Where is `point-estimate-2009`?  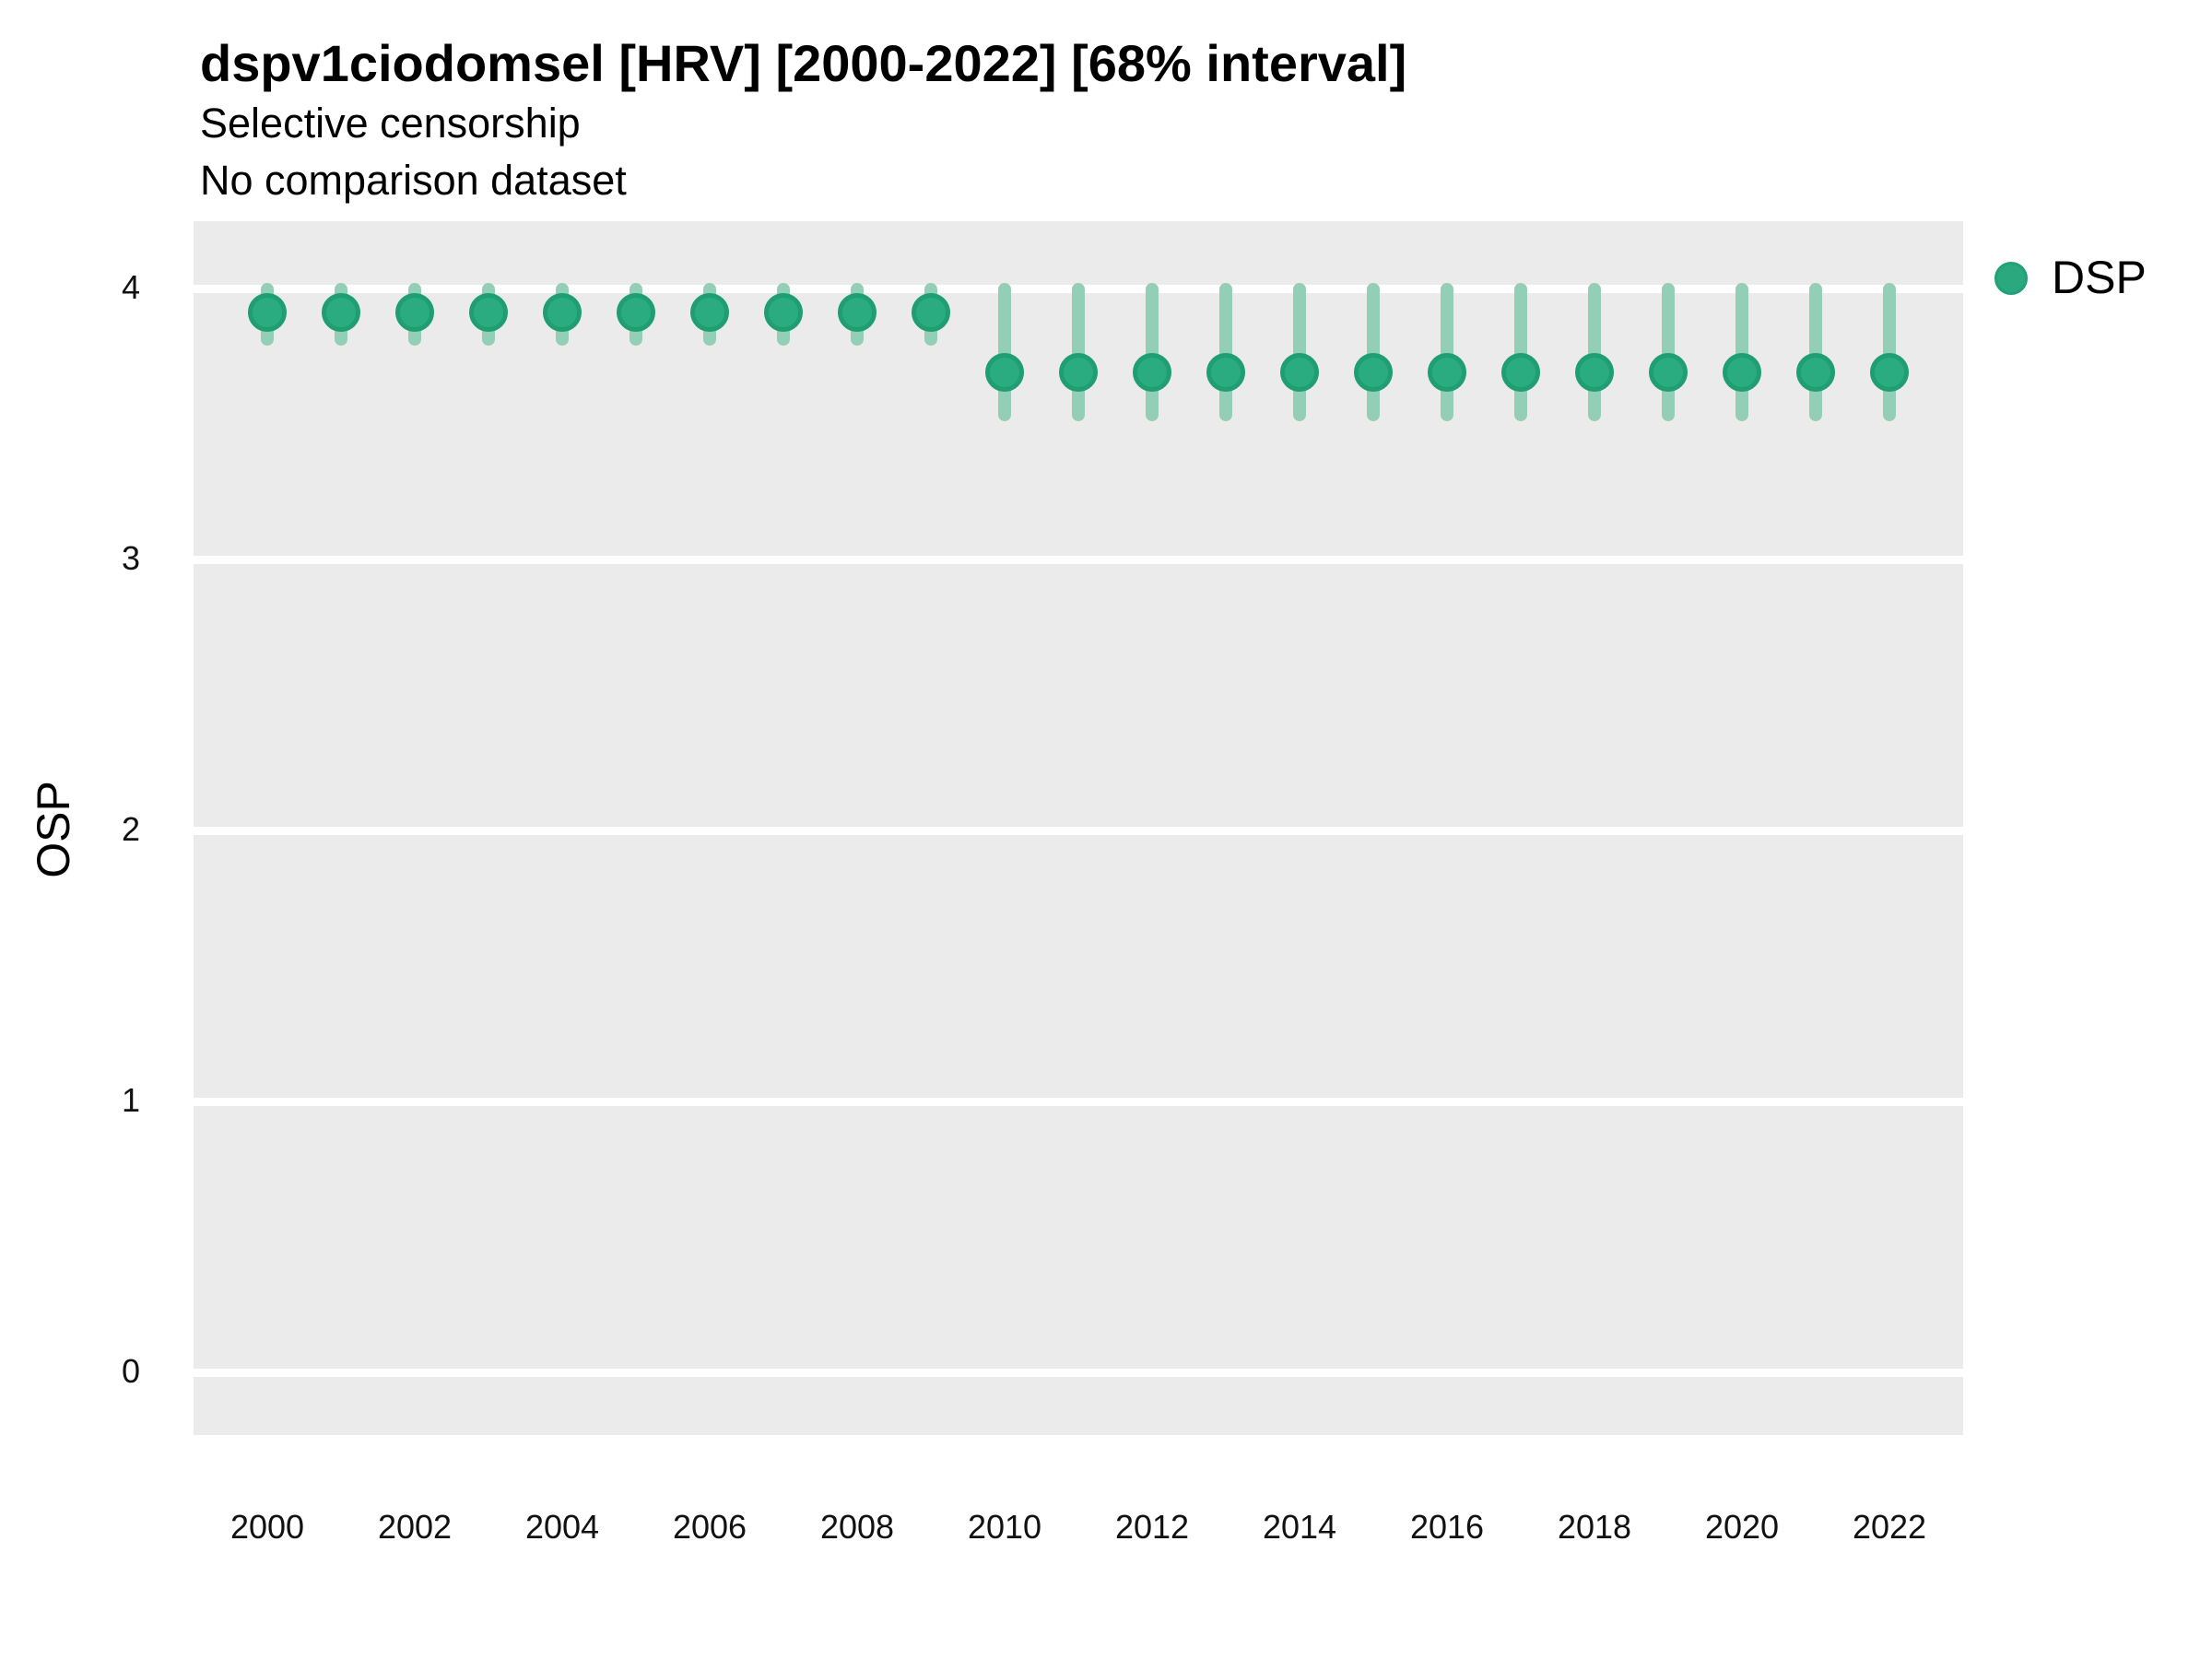 point-estimate-2009 is located at coordinates (931, 313).